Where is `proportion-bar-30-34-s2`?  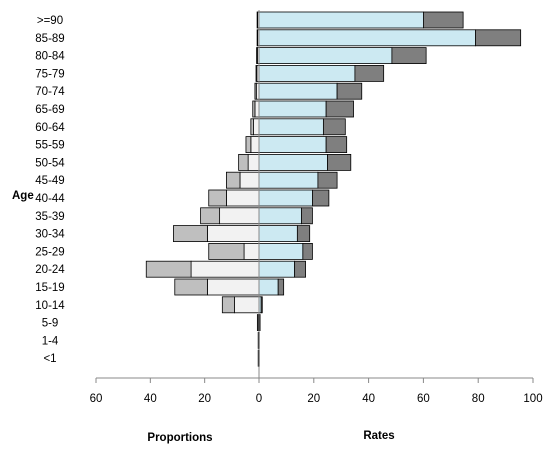 proportion-bar-30-34-s2 is located at coordinates (190, 234).